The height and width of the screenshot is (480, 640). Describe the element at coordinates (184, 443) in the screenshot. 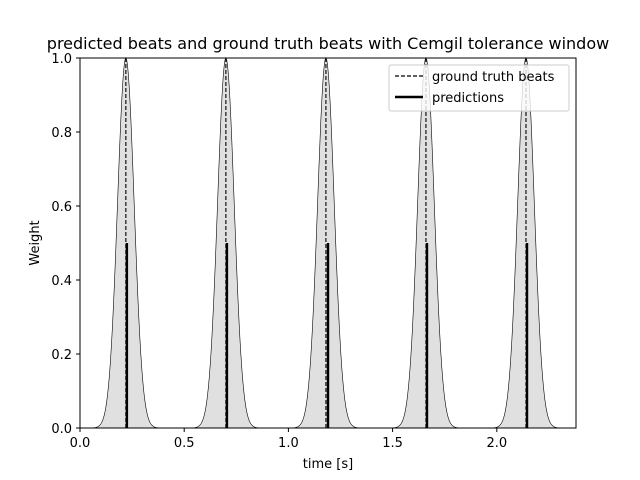

I see `x-tick-label: 0.5` at that location.